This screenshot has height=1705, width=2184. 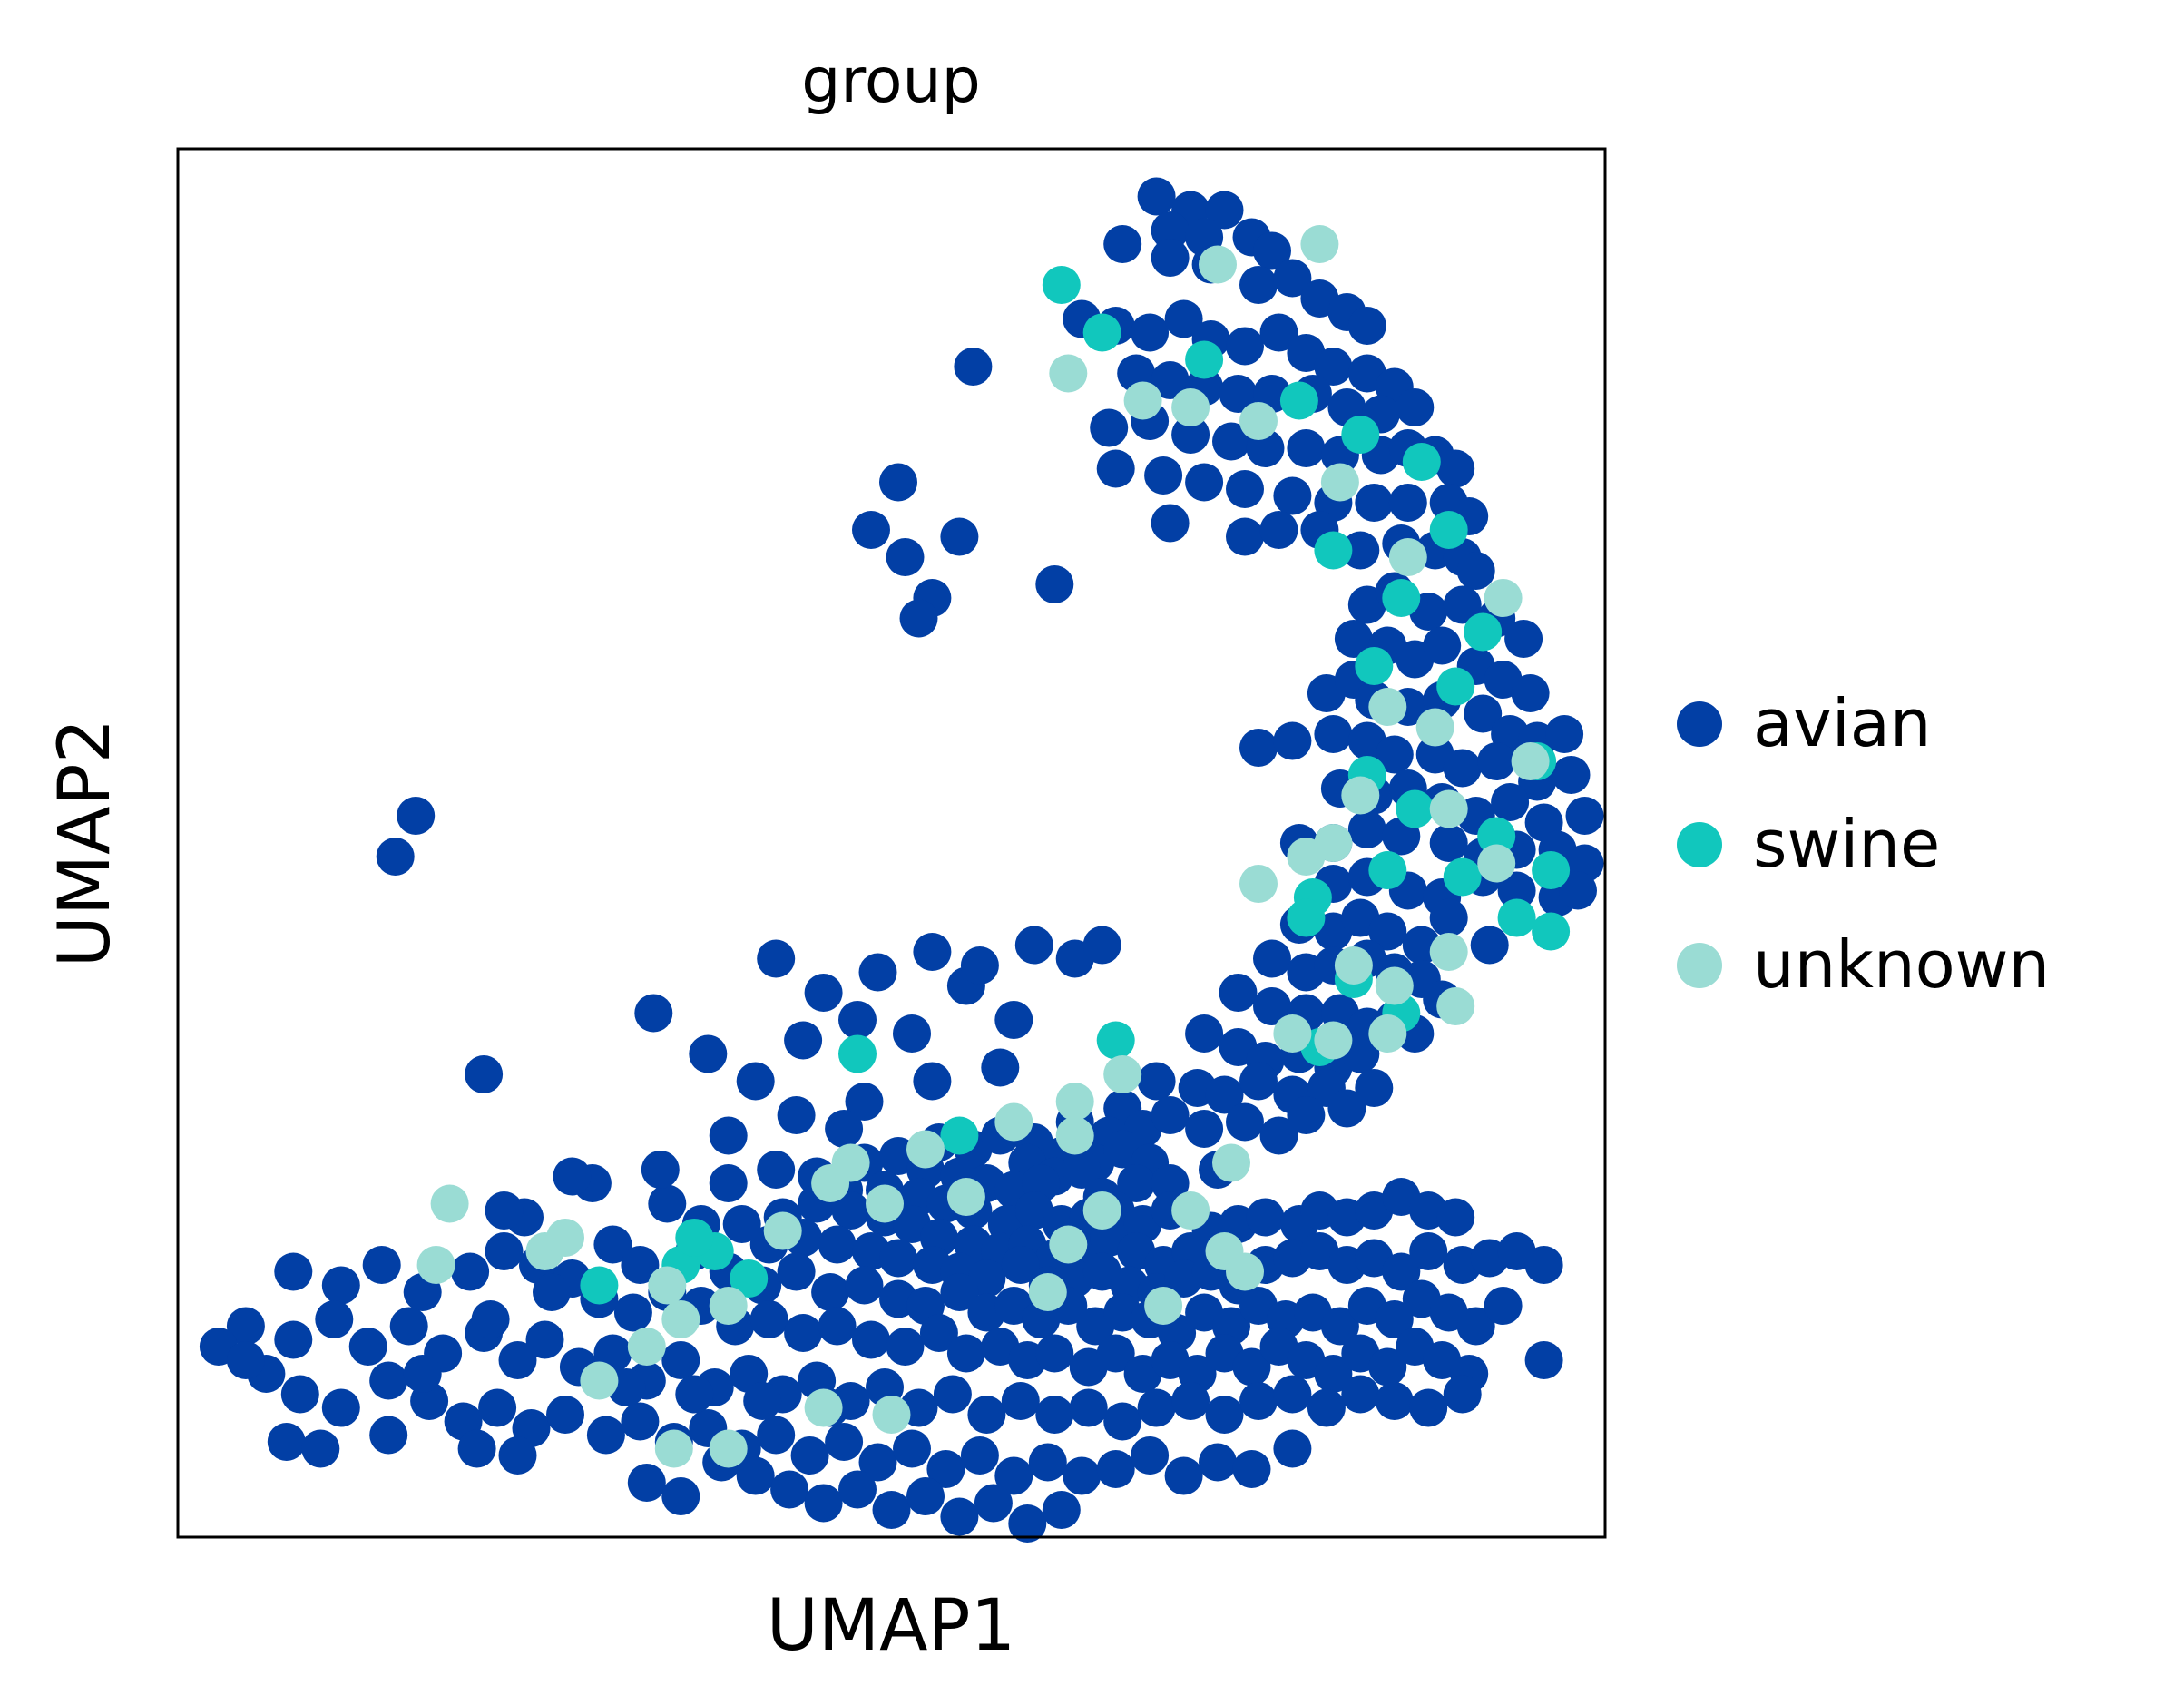 I want to click on legend: avian swine unknown, so click(x=1864, y=844).